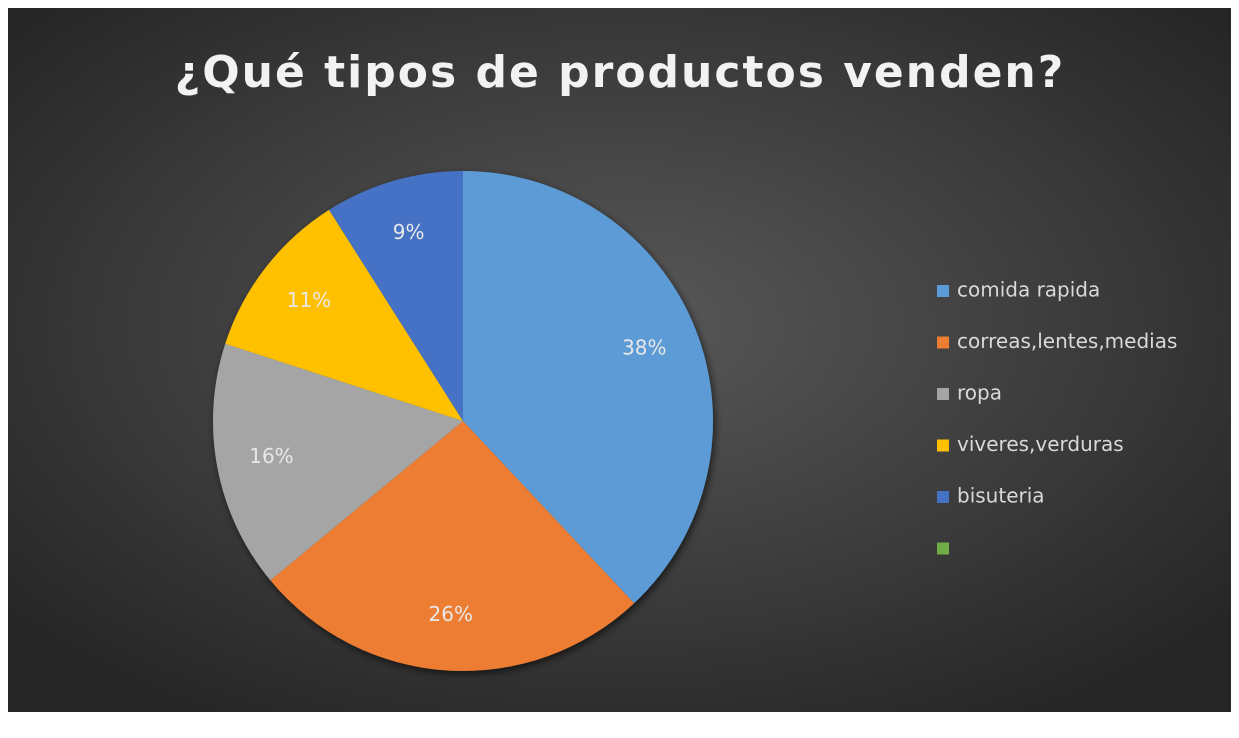  What do you see at coordinates (620, 72) in the screenshot?
I see `chart-title: ¿Qué tipos de productos venden?` at bounding box center [620, 72].